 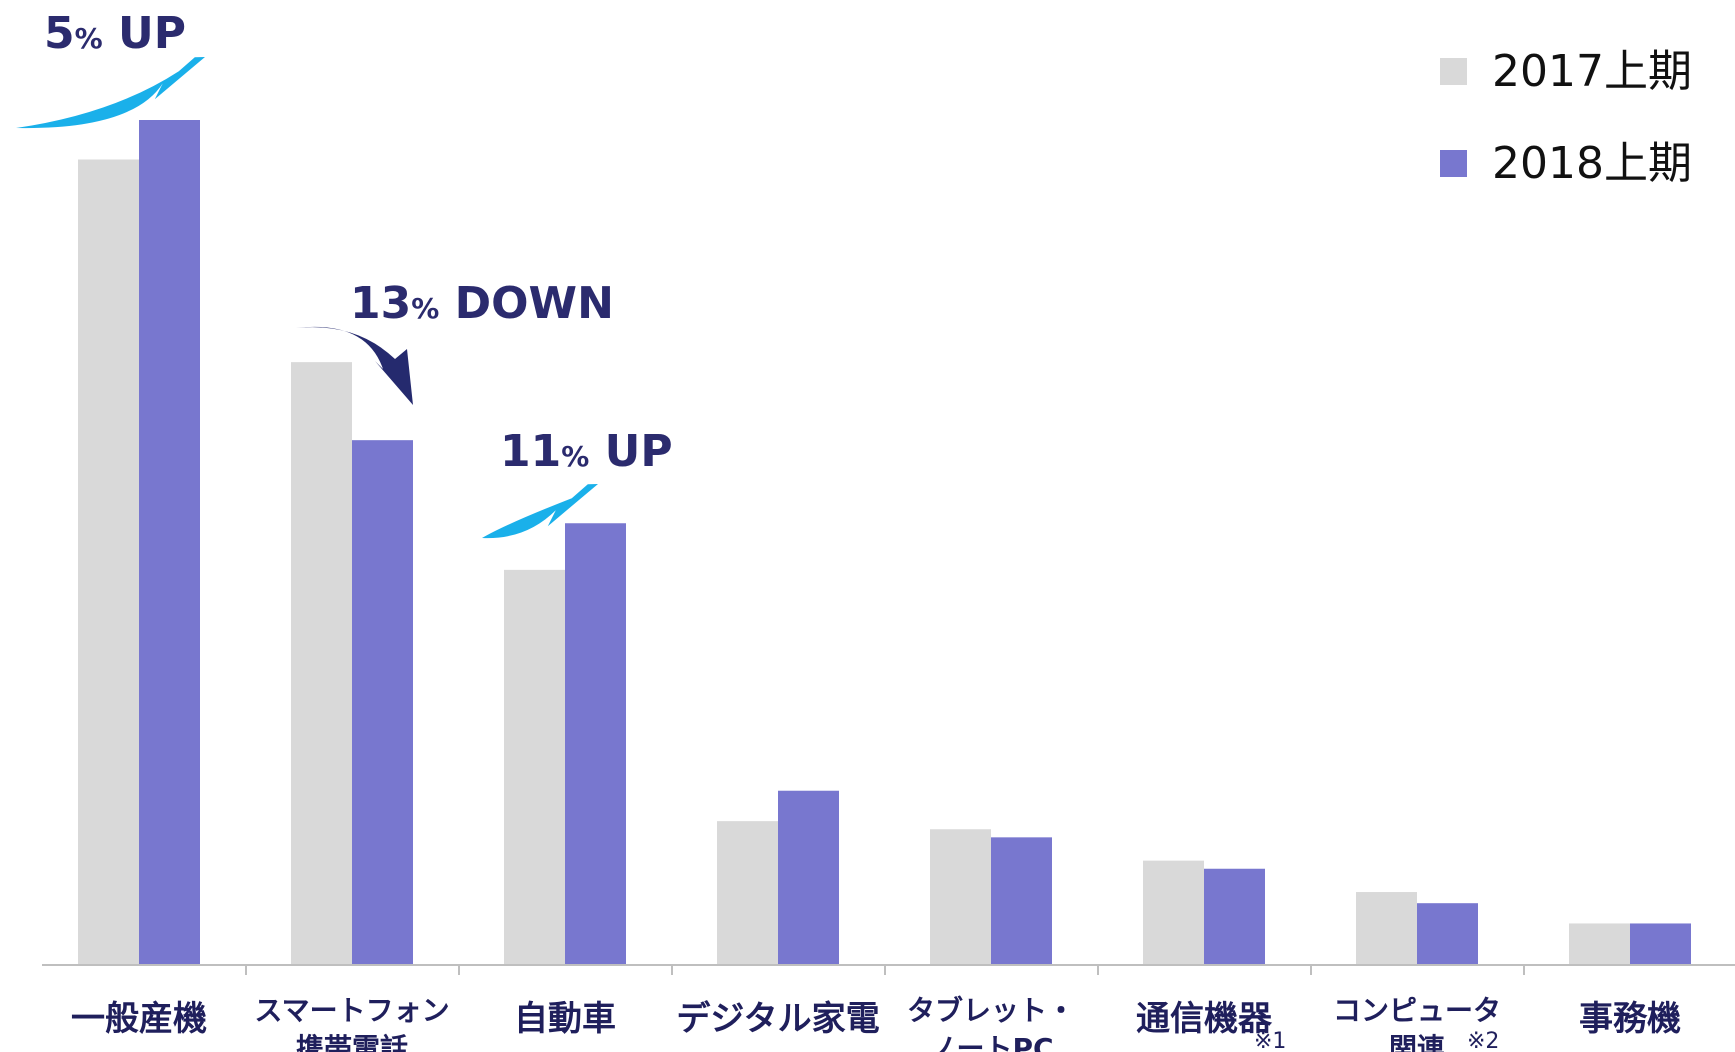 What do you see at coordinates (565, 1019) in the screenshot?
I see `category-label-2-0: 自動車` at bounding box center [565, 1019].